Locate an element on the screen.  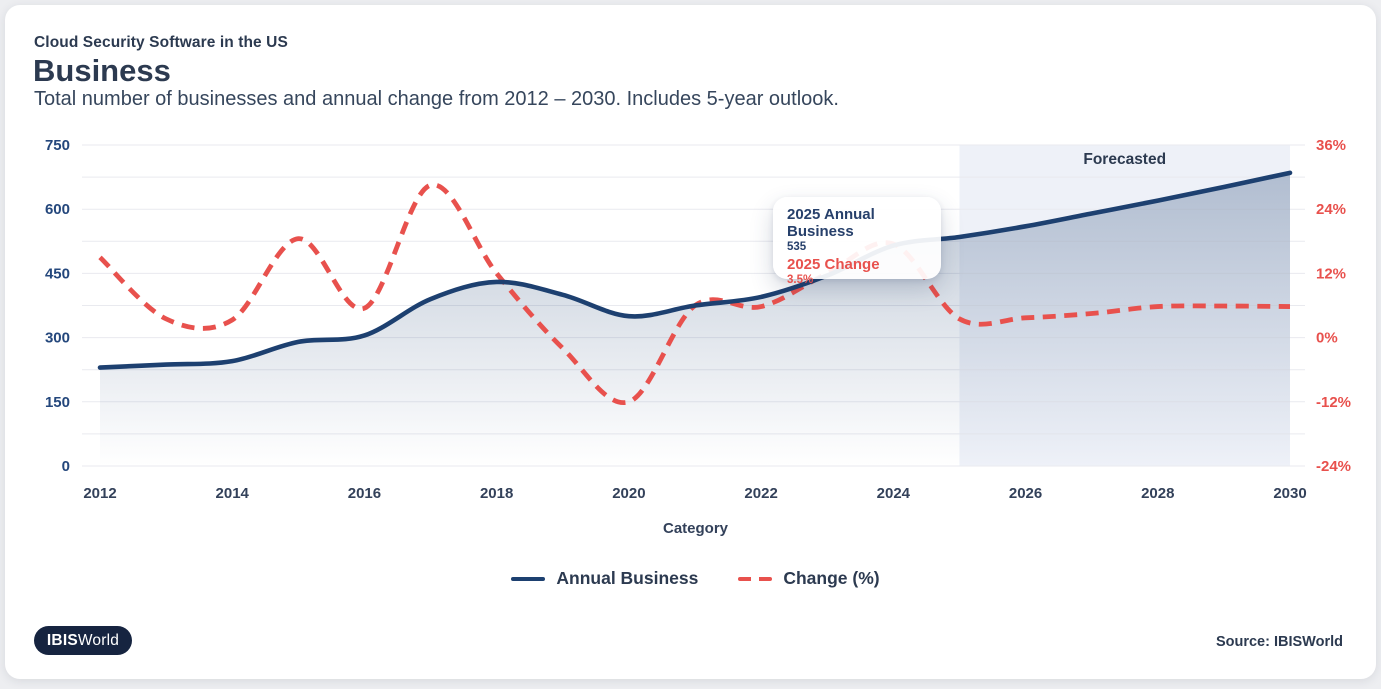
x-axis-tick-label: 2012 is located at coordinates (99, 493).